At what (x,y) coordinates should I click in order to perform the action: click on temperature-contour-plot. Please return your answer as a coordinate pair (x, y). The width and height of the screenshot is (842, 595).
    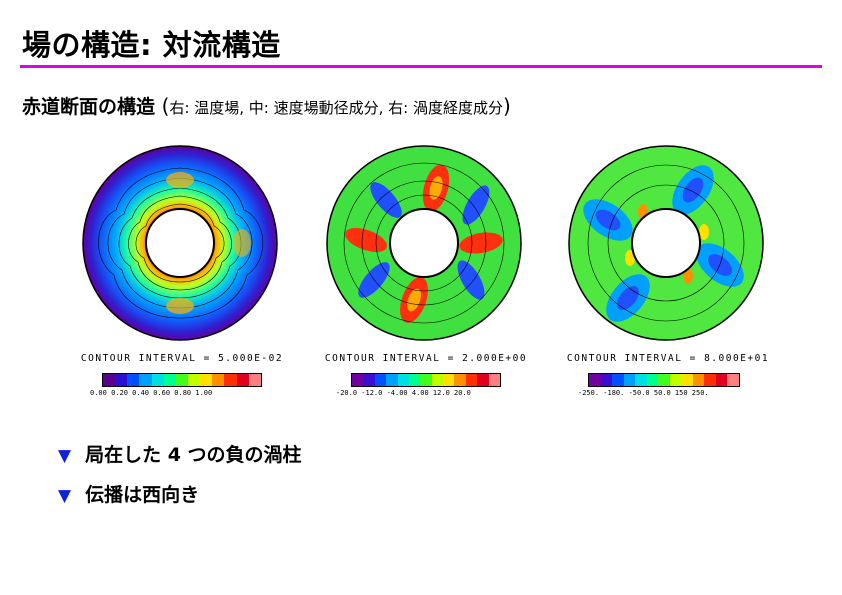
    Looking at the image, I should click on (180, 243).